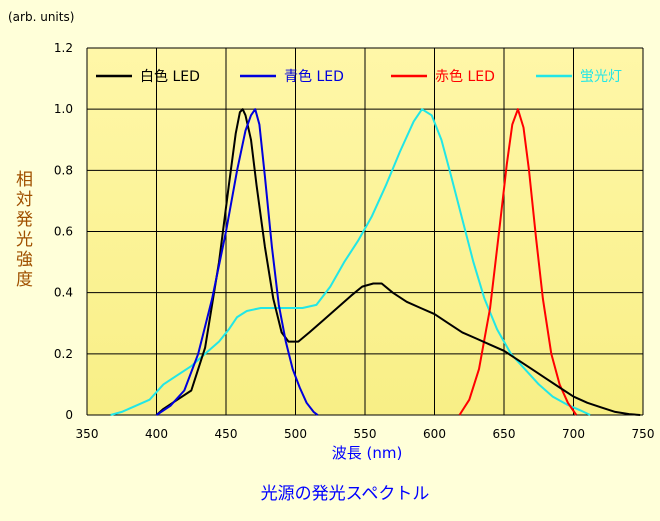  Describe the element at coordinates (573, 434) in the screenshot. I see `x-tick-label: 700` at that location.